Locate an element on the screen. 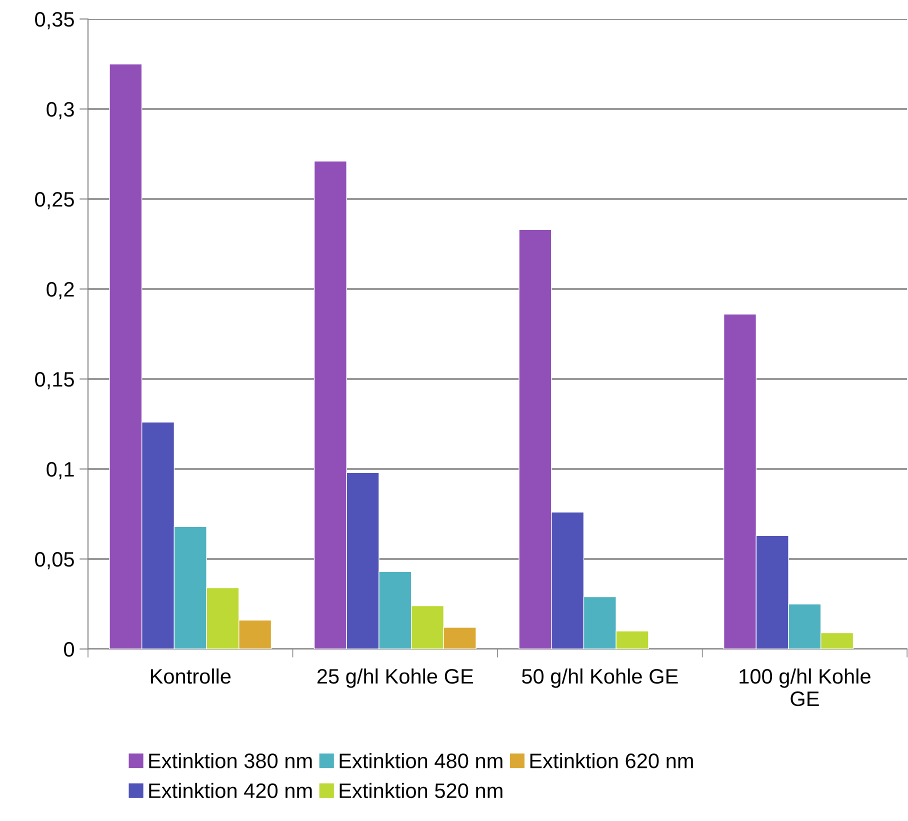 This screenshot has height=821, width=908. legend-label: Extinktion 620 nm is located at coordinates (611, 760).